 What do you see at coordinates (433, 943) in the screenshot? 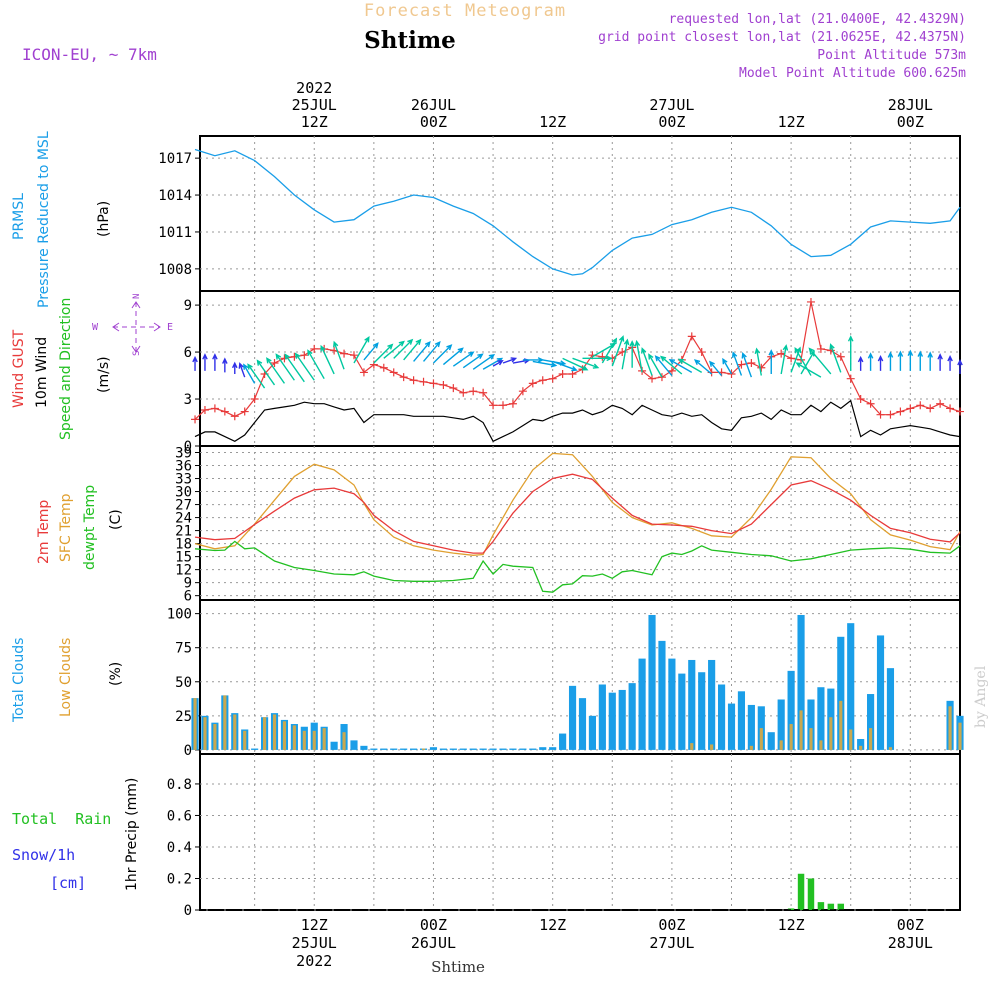
I see `bottom-tick-label: 26JUL` at bounding box center [433, 943].